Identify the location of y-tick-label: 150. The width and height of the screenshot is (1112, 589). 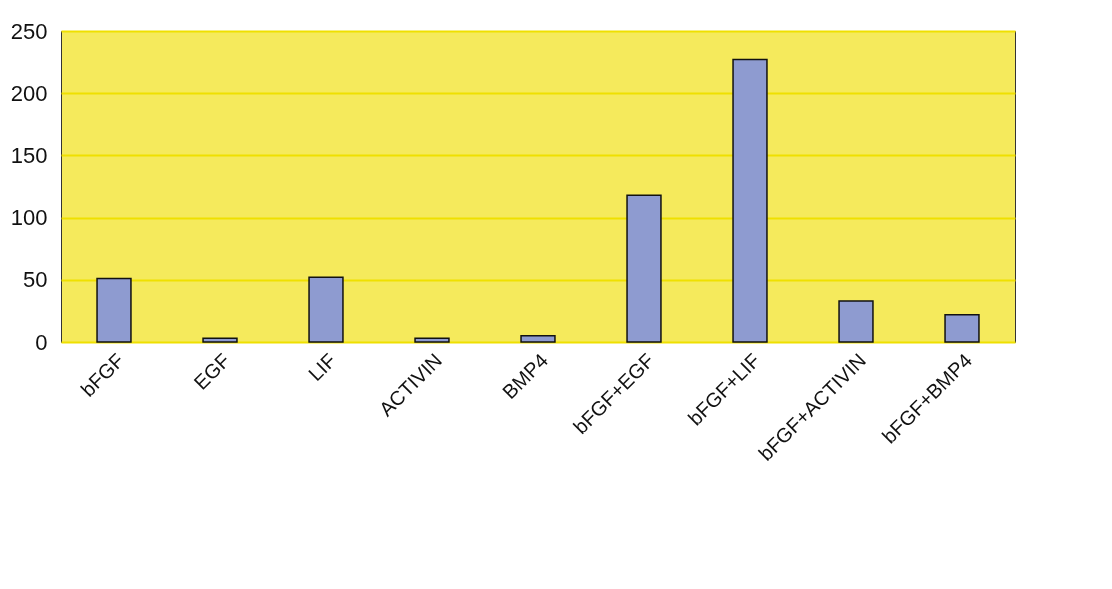
(29, 155).